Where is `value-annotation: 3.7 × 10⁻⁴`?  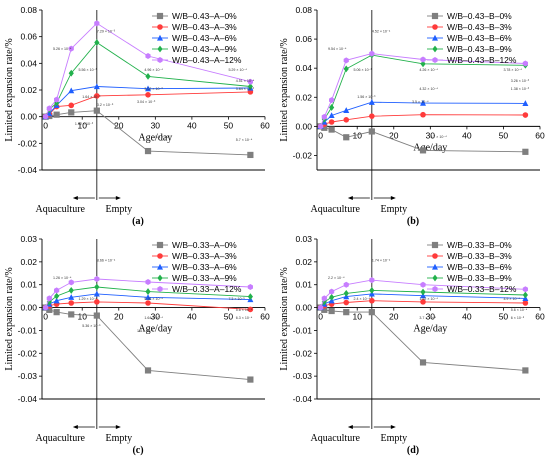
value-annotation: 3.7 × 10⁻⁴ is located at coordinates (438, 137).